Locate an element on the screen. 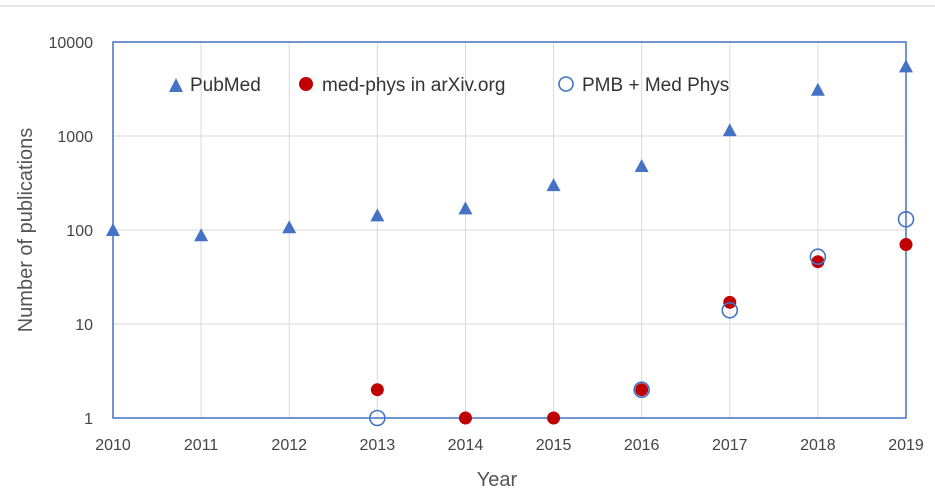 This screenshot has width=935, height=504. legend-item-pubmed: PubMed is located at coordinates (215, 85).